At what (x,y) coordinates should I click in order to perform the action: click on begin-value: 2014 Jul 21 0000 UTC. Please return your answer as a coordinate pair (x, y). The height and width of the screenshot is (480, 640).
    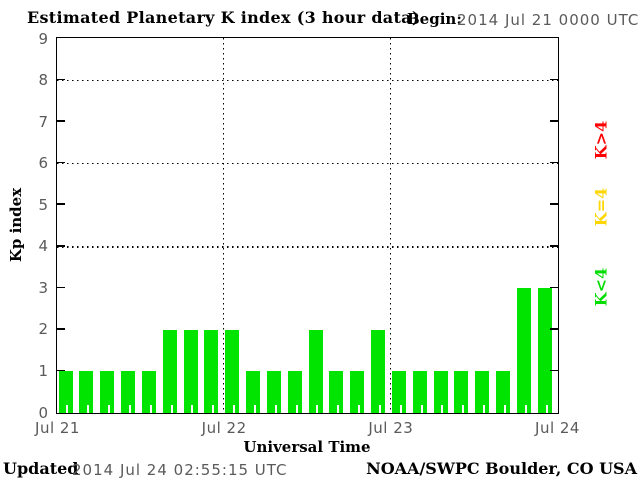
    Looking at the image, I should click on (548, 20).